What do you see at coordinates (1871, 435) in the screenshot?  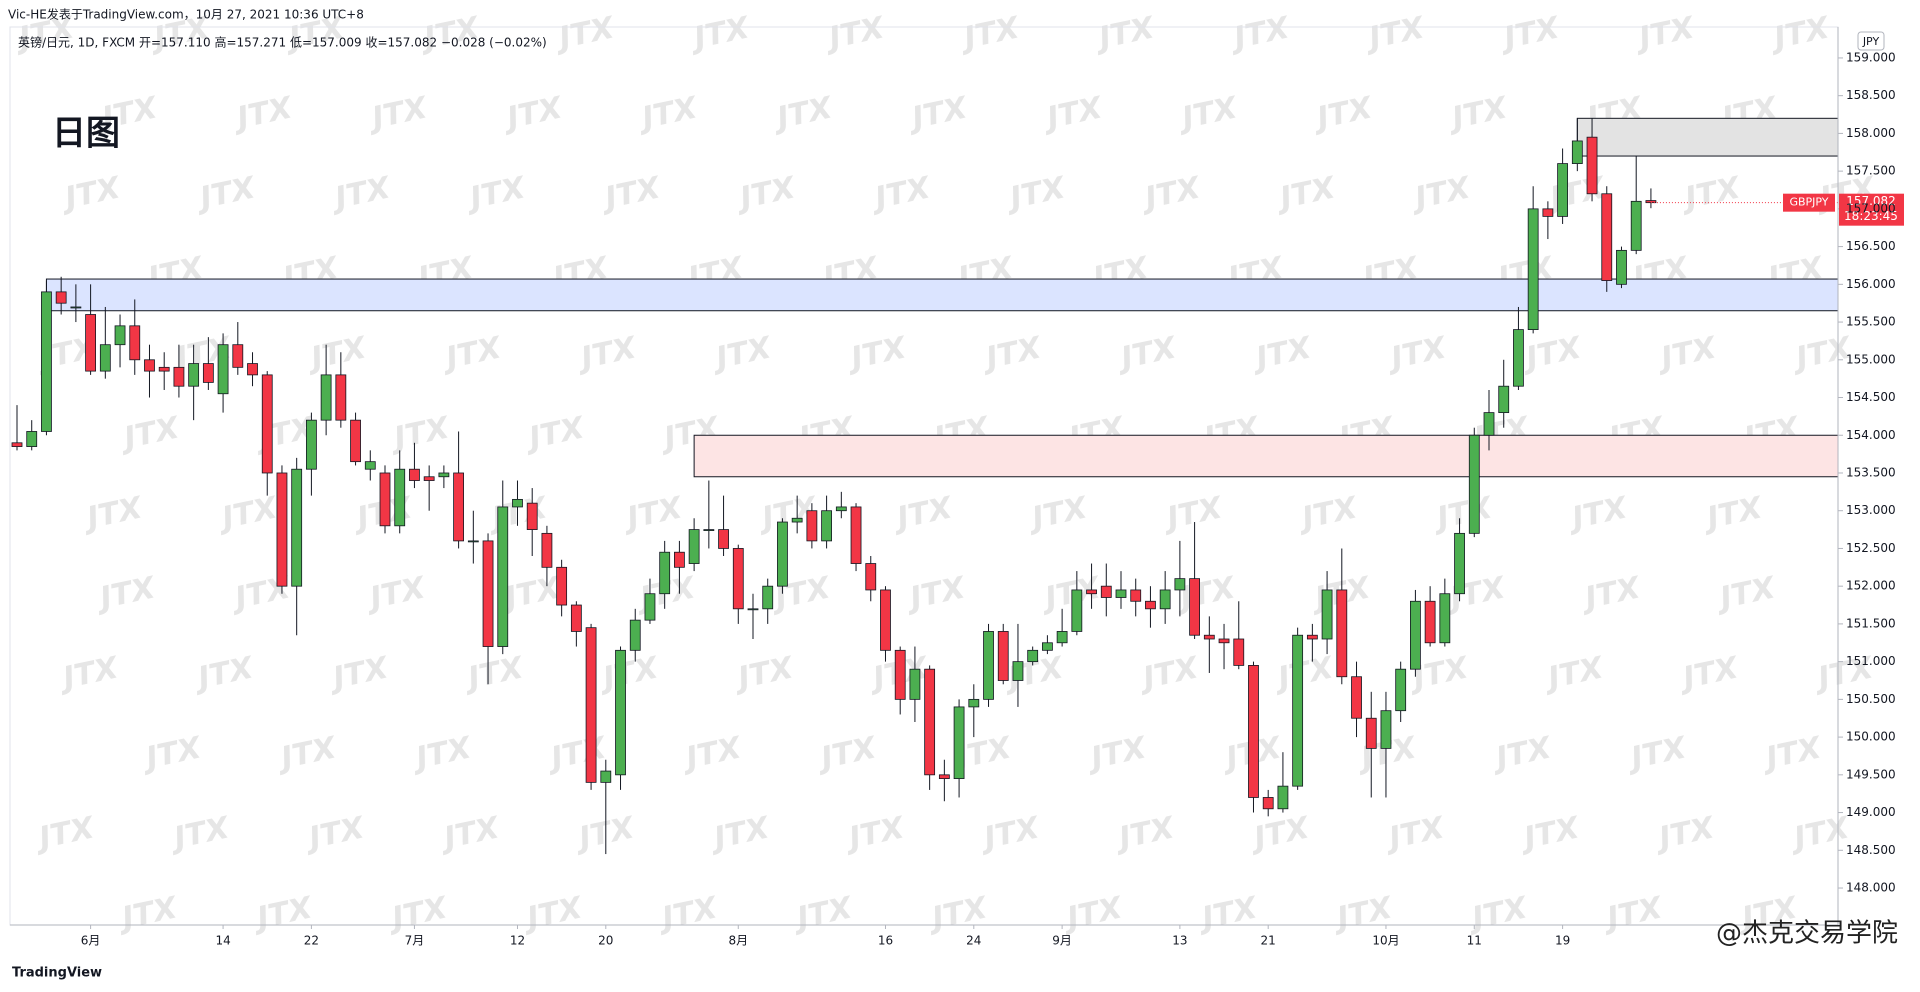 I see `y-tick-label: 154.000` at bounding box center [1871, 435].